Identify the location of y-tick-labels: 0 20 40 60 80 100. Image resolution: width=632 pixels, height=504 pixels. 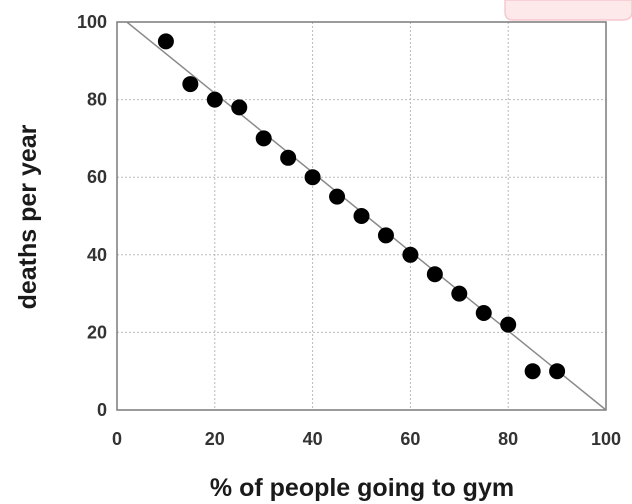
(92, 216).